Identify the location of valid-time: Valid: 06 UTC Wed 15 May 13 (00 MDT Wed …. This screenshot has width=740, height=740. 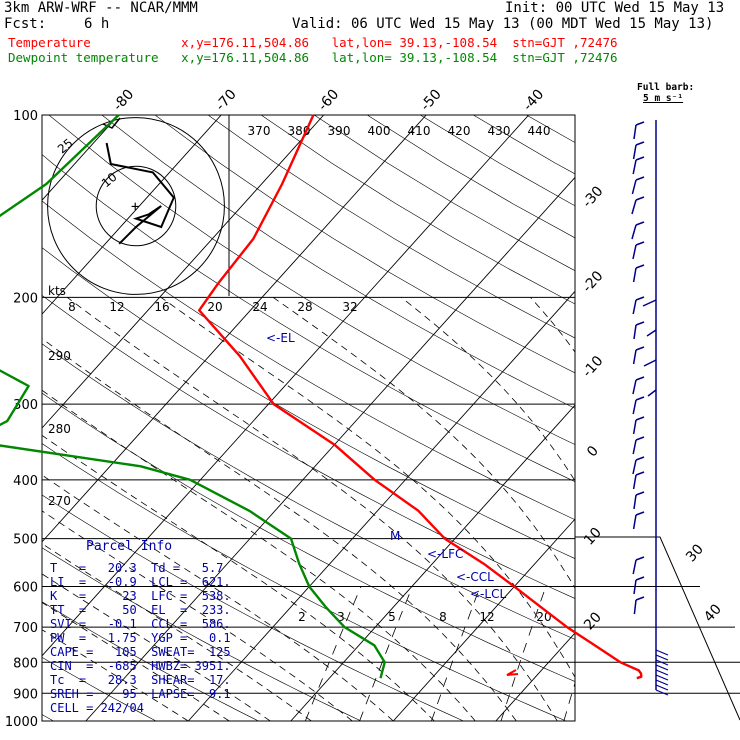
(503, 24).